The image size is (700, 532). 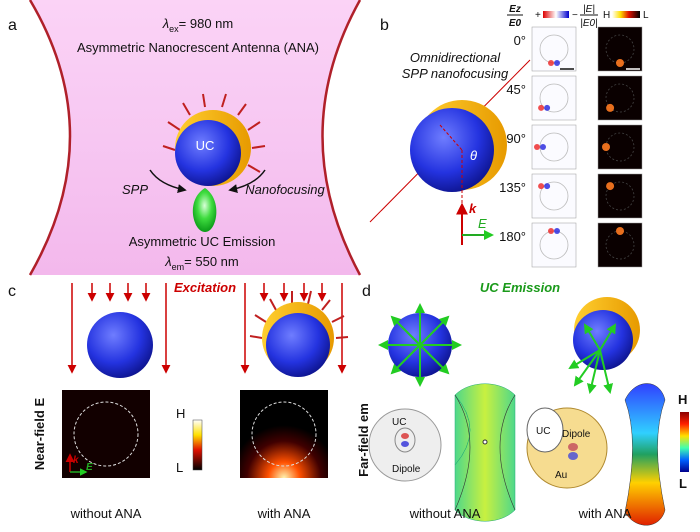 What do you see at coordinates (485, 442) in the screenshot?
I see `center` at bounding box center [485, 442].